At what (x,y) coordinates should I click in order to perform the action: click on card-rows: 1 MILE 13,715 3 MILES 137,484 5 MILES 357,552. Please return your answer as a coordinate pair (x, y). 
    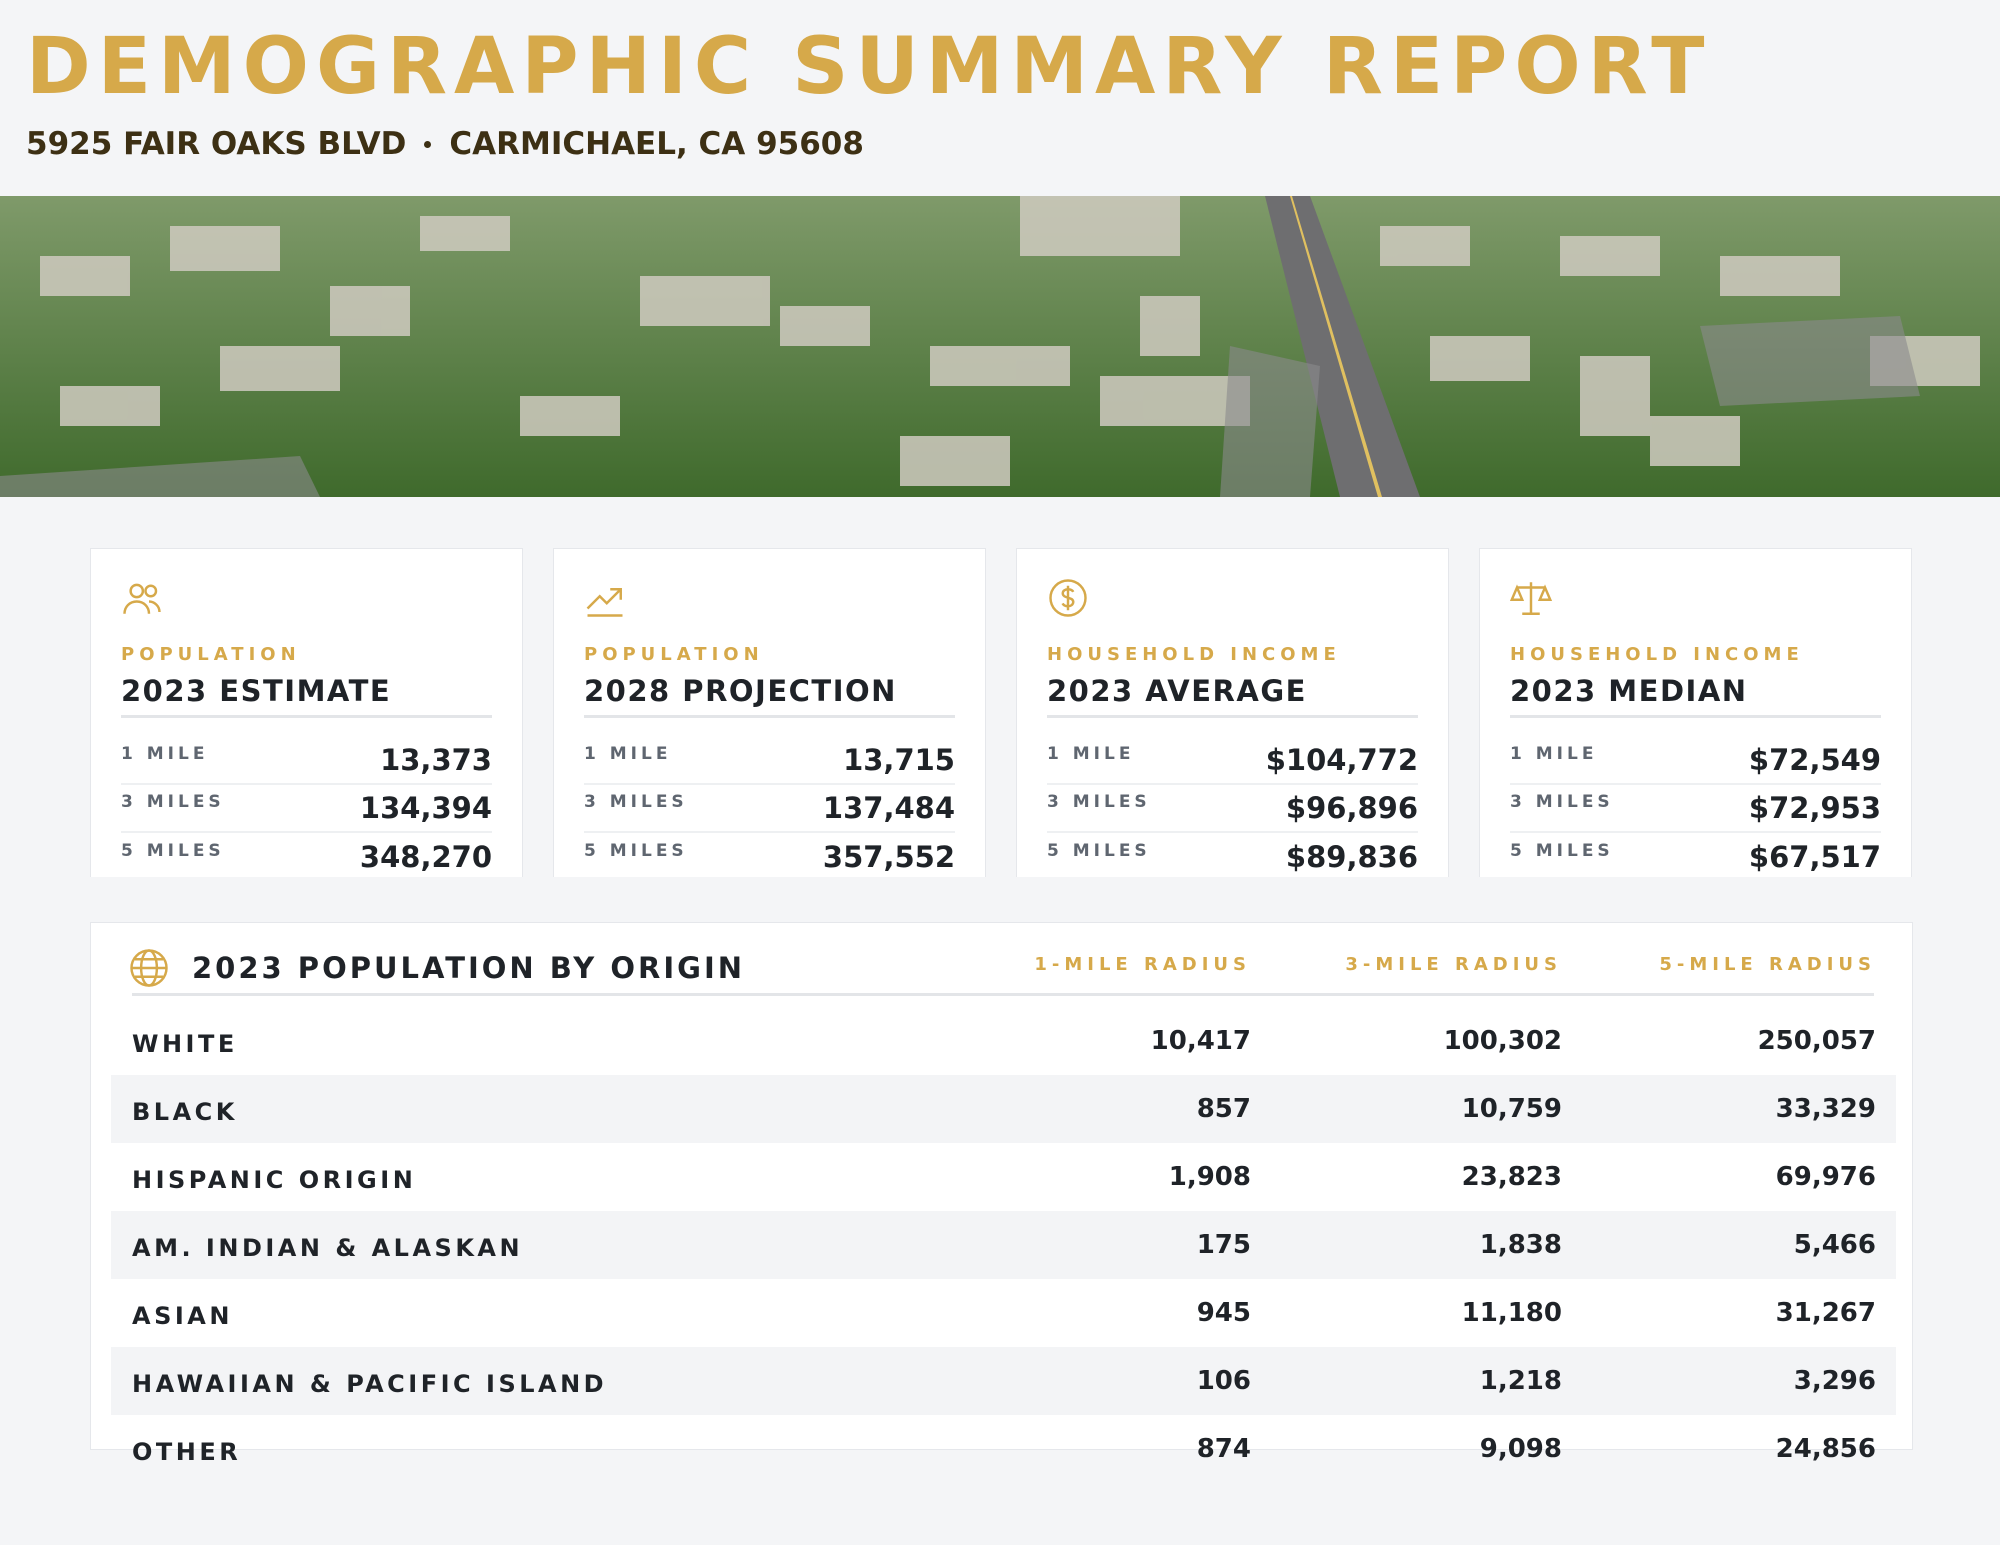
    Looking at the image, I should click on (769, 807).